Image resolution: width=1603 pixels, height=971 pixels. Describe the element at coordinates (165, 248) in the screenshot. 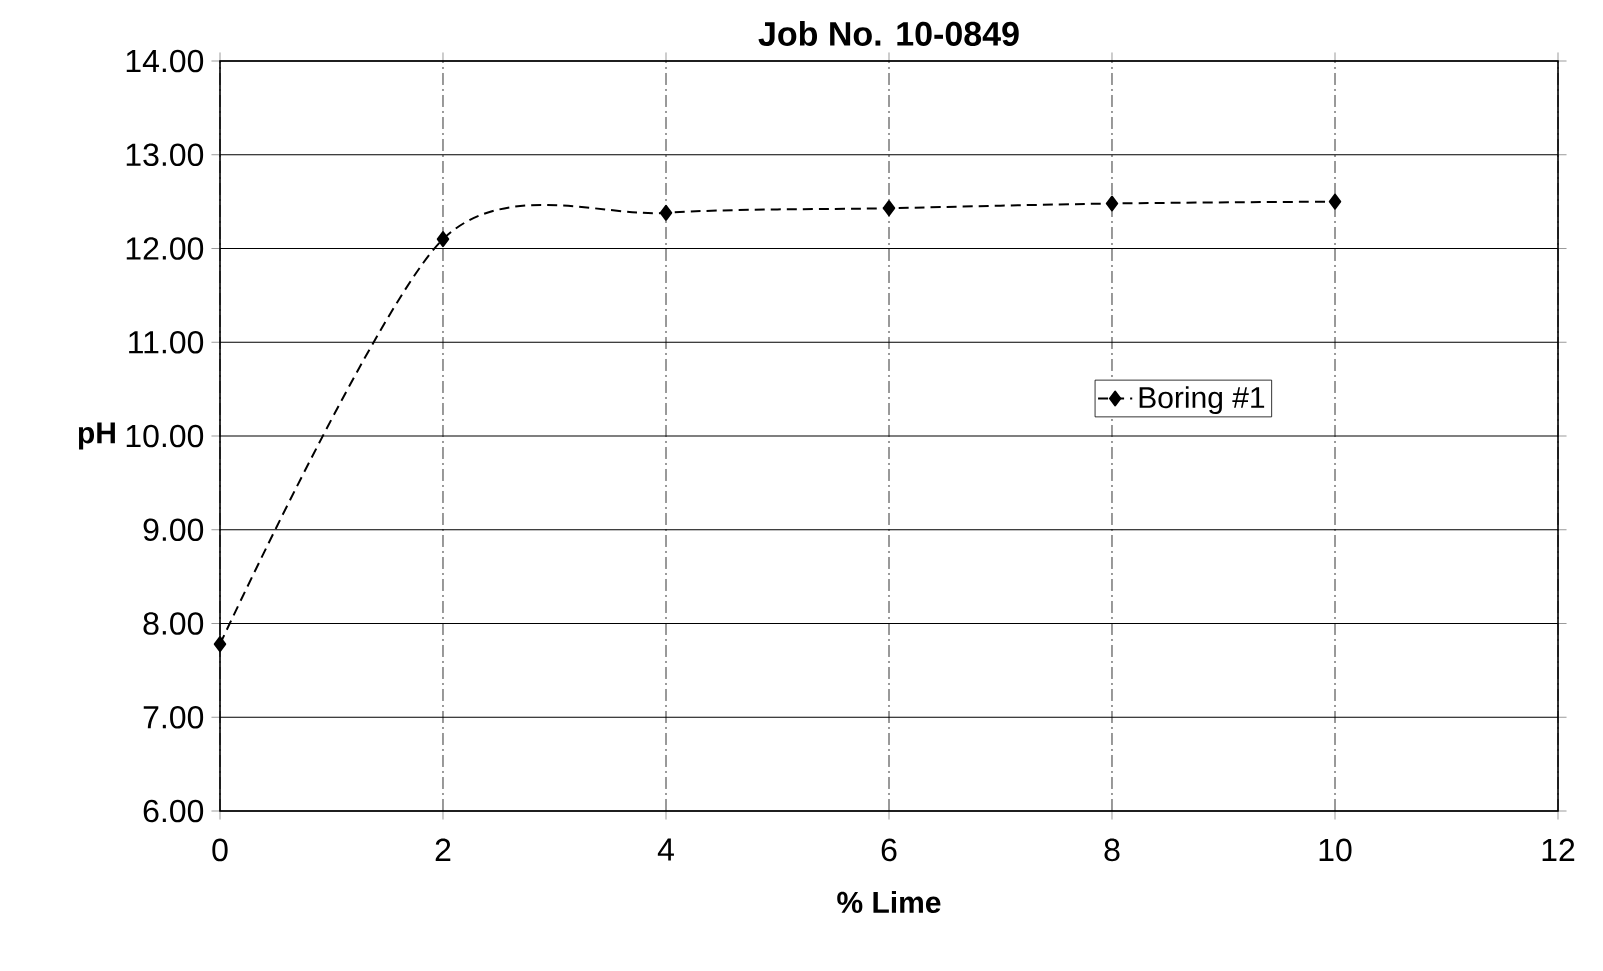

I see `y-tick-label: 12.00` at that location.